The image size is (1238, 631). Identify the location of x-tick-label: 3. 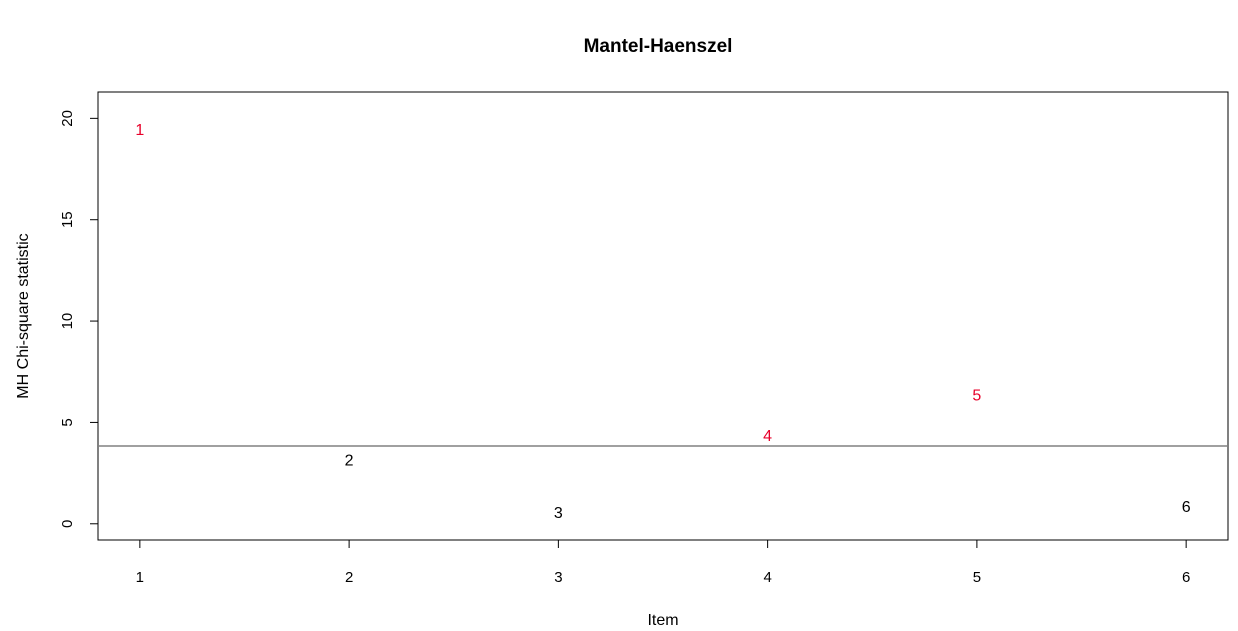
(558, 577).